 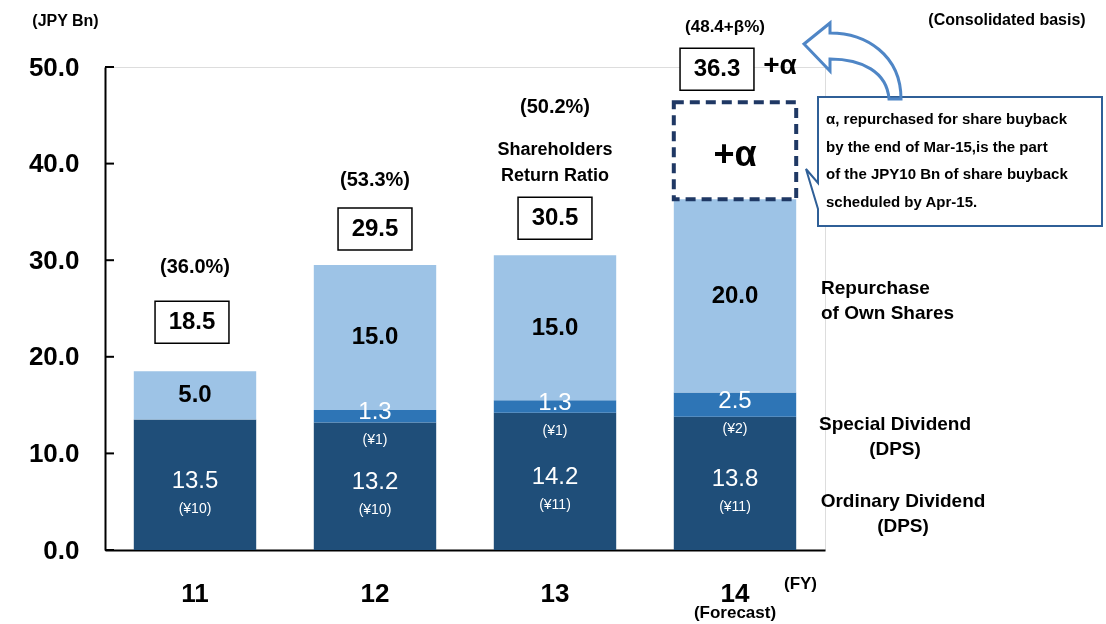 What do you see at coordinates (555, 162) in the screenshot?
I see `annotation: Shareholders Return Ratio` at bounding box center [555, 162].